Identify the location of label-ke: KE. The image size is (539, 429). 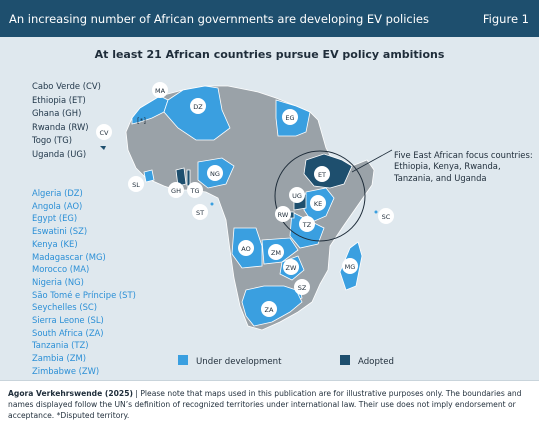
(318, 203).